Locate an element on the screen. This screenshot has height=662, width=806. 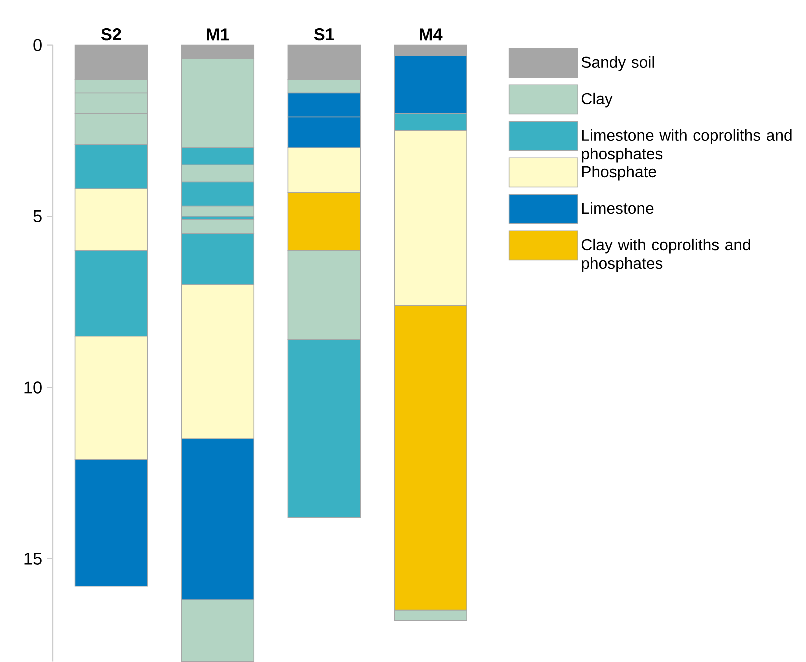
x-tick-label: M1 is located at coordinates (218, 34).